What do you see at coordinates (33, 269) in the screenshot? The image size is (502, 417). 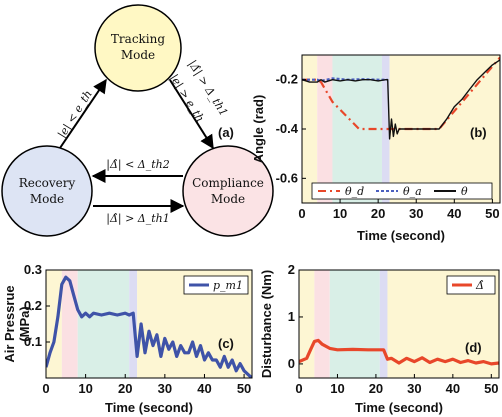 I see `y-tick-label-c-0: 0.3` at bounding box center [33, 269].